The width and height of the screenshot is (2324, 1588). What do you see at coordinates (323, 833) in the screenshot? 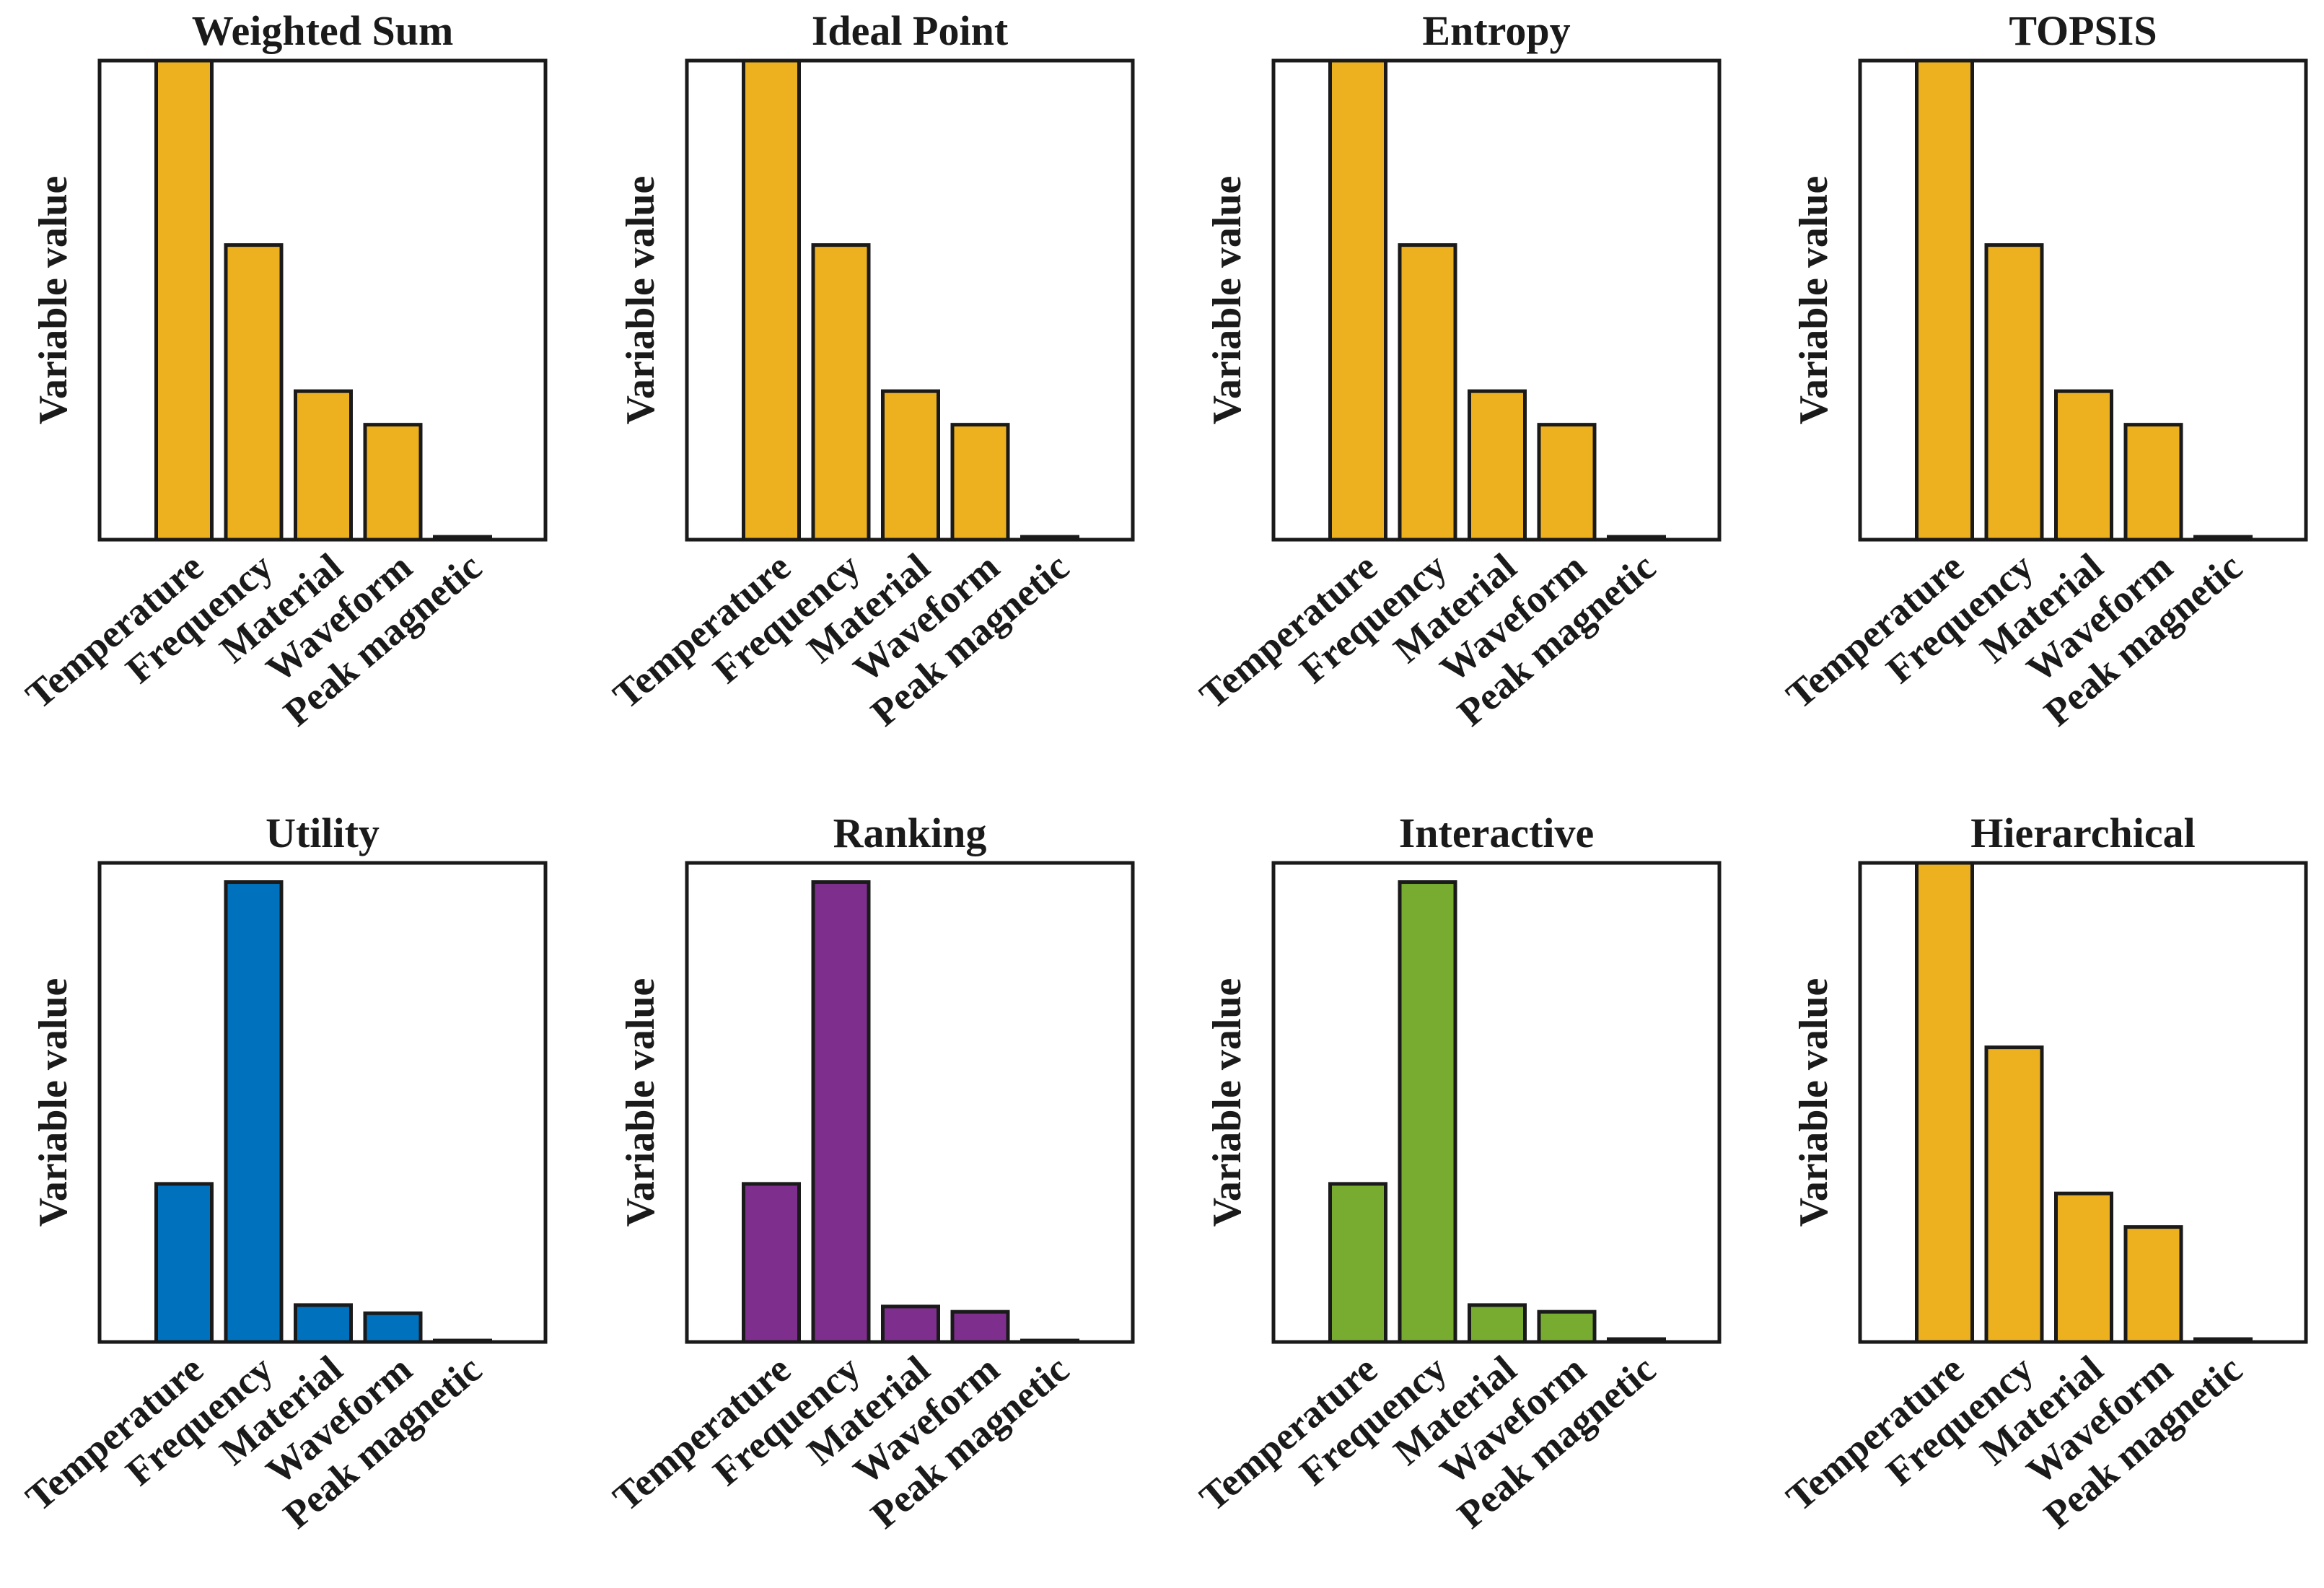
I see `panel-title: Utility` at bounding box center [323, 833].